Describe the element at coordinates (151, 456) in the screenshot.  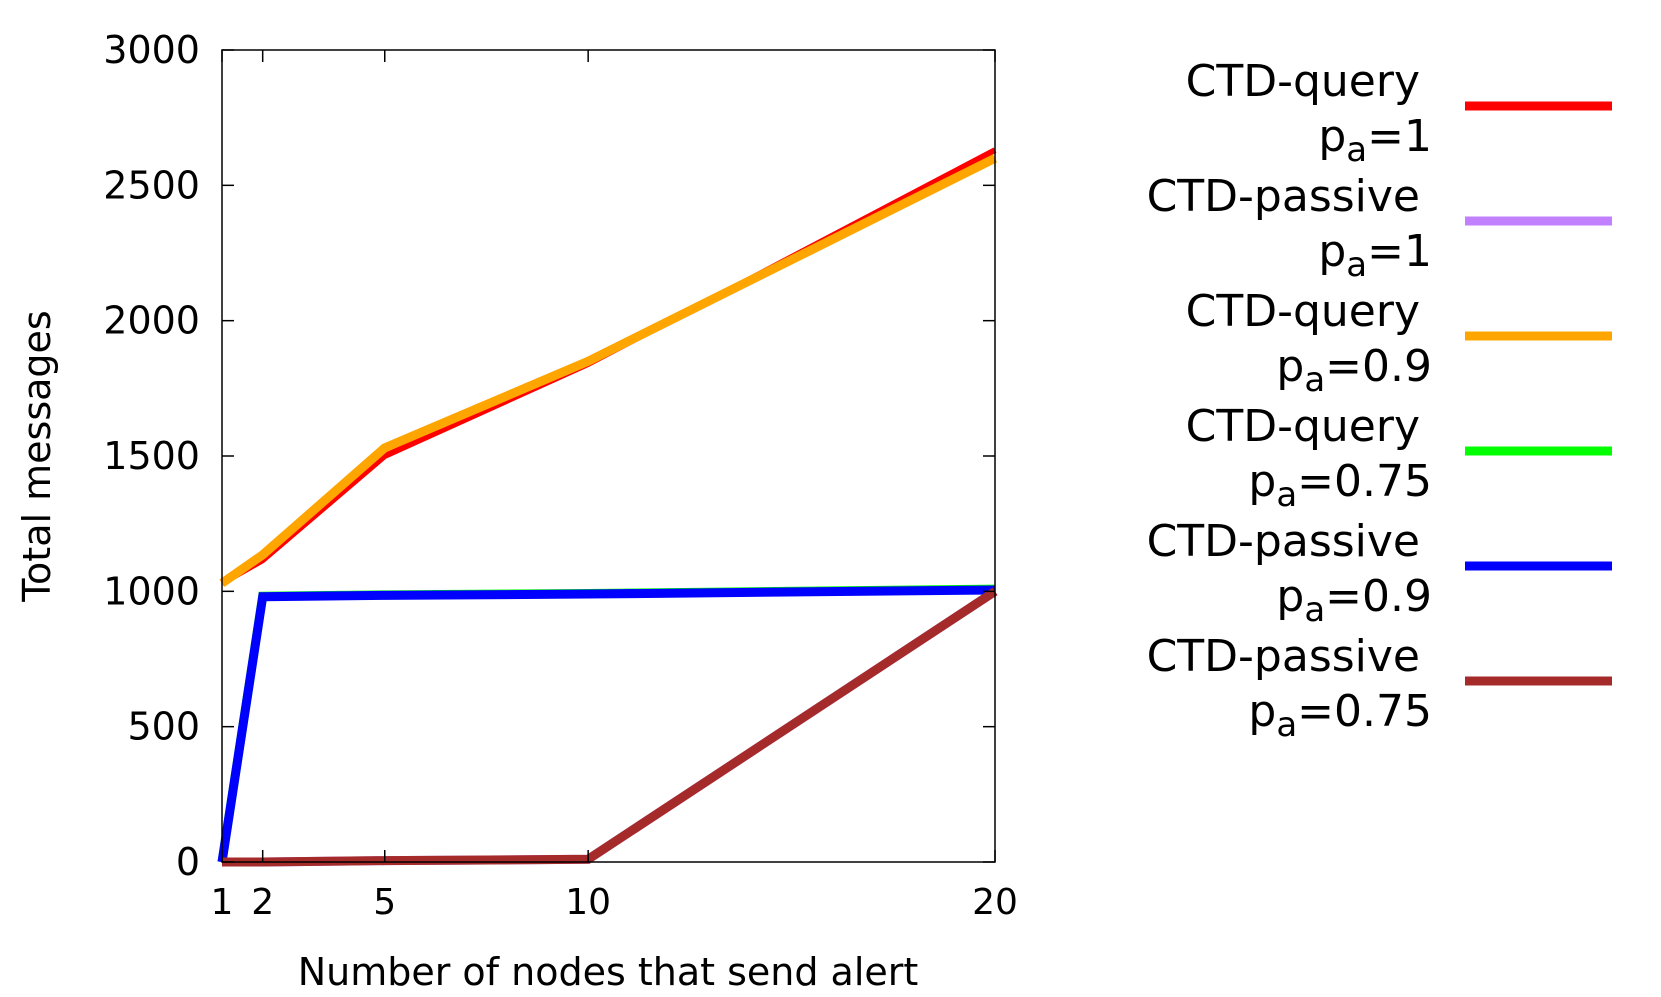
I see `y-tick-label: 1500` at that location.